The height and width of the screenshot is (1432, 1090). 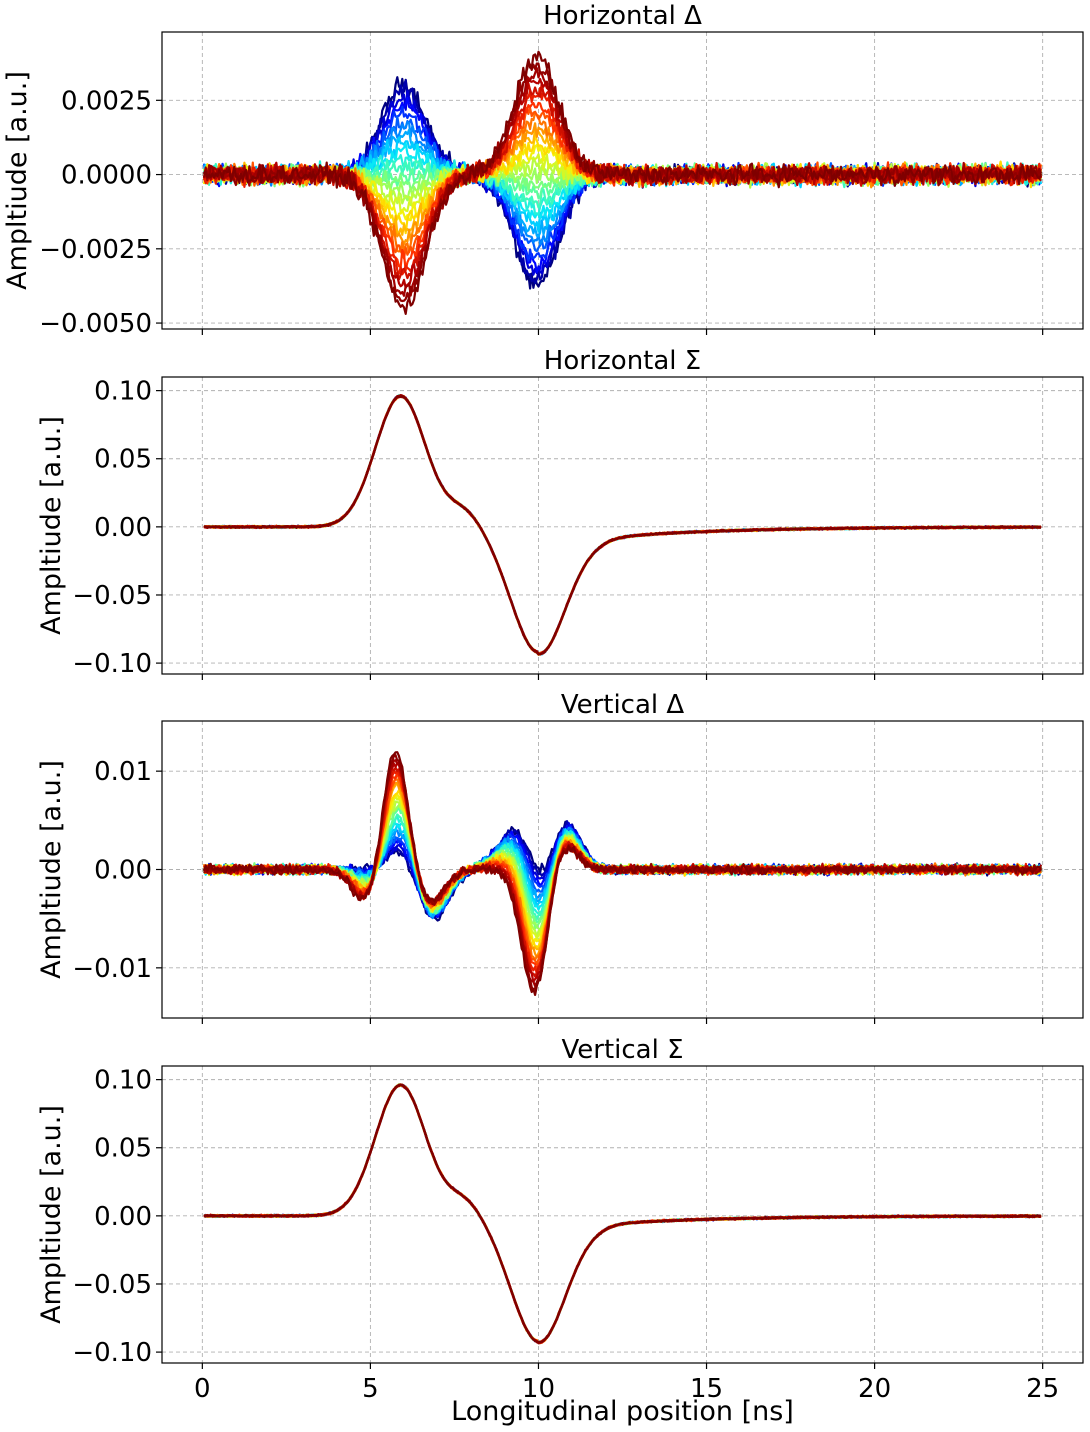 I want to click on subplot-title: Horizontal Σ, so click(x=622, y=361).